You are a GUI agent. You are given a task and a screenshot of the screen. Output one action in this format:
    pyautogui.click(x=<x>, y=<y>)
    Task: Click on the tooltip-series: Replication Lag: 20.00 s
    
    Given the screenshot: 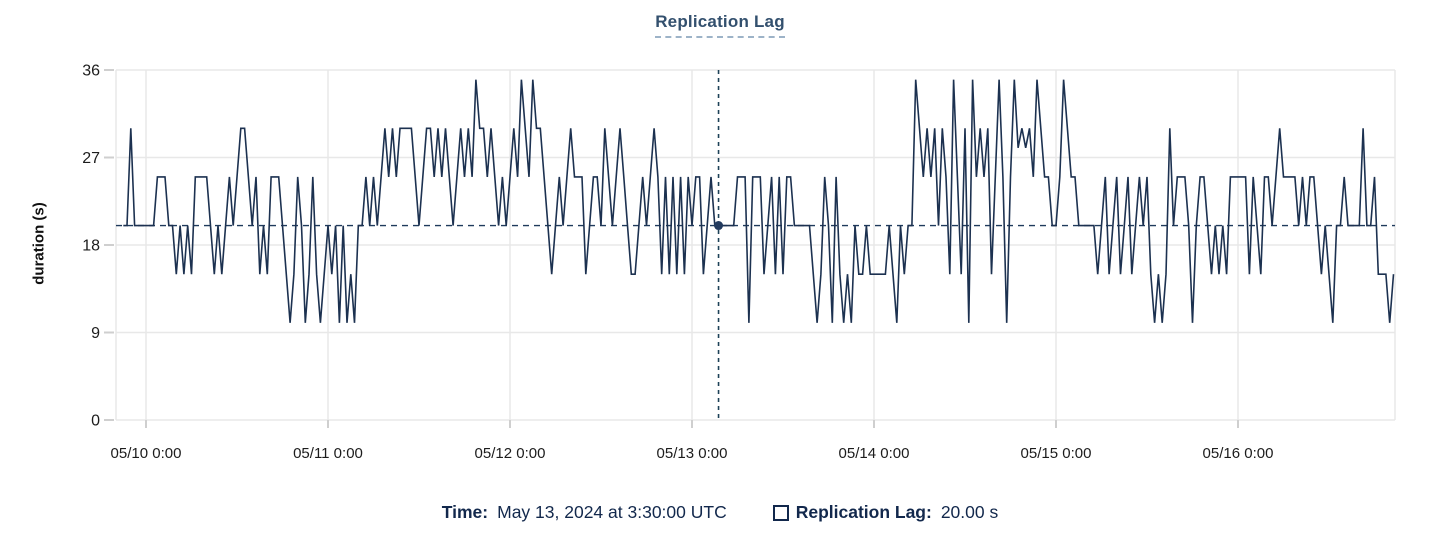 What is the action you would take?
    pyautogui.click(x=885, y=512)
    